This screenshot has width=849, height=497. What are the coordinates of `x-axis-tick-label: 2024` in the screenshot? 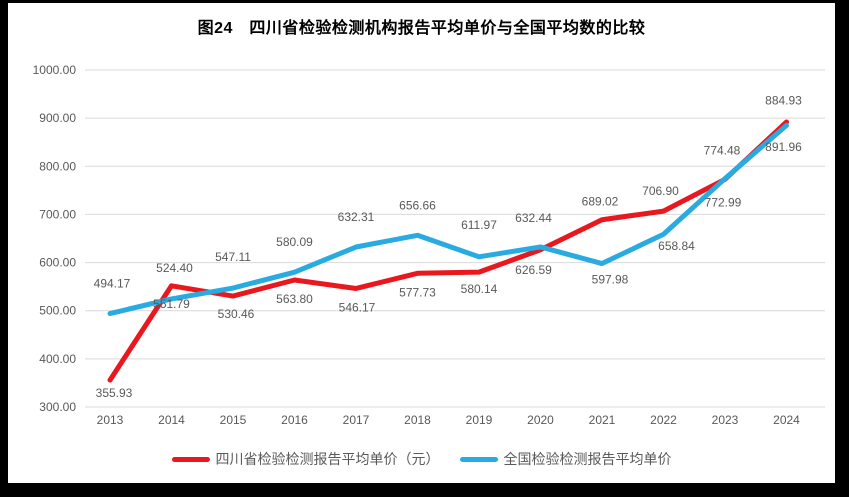 It's located at (786, 420).